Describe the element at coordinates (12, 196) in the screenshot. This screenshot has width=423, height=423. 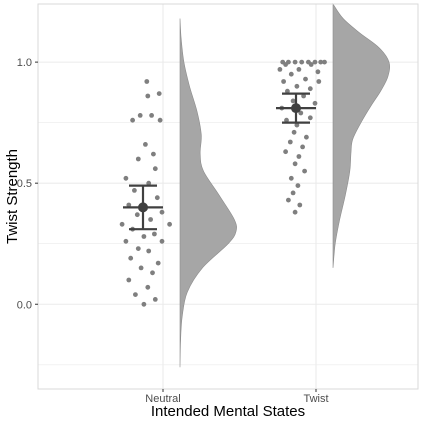
I see `y-axis-title: Twist Strength` at that location.